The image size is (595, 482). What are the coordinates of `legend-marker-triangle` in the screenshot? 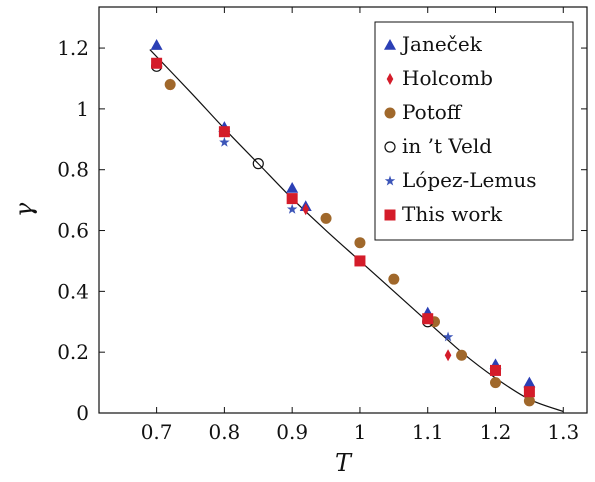 It's located at (390, 44).